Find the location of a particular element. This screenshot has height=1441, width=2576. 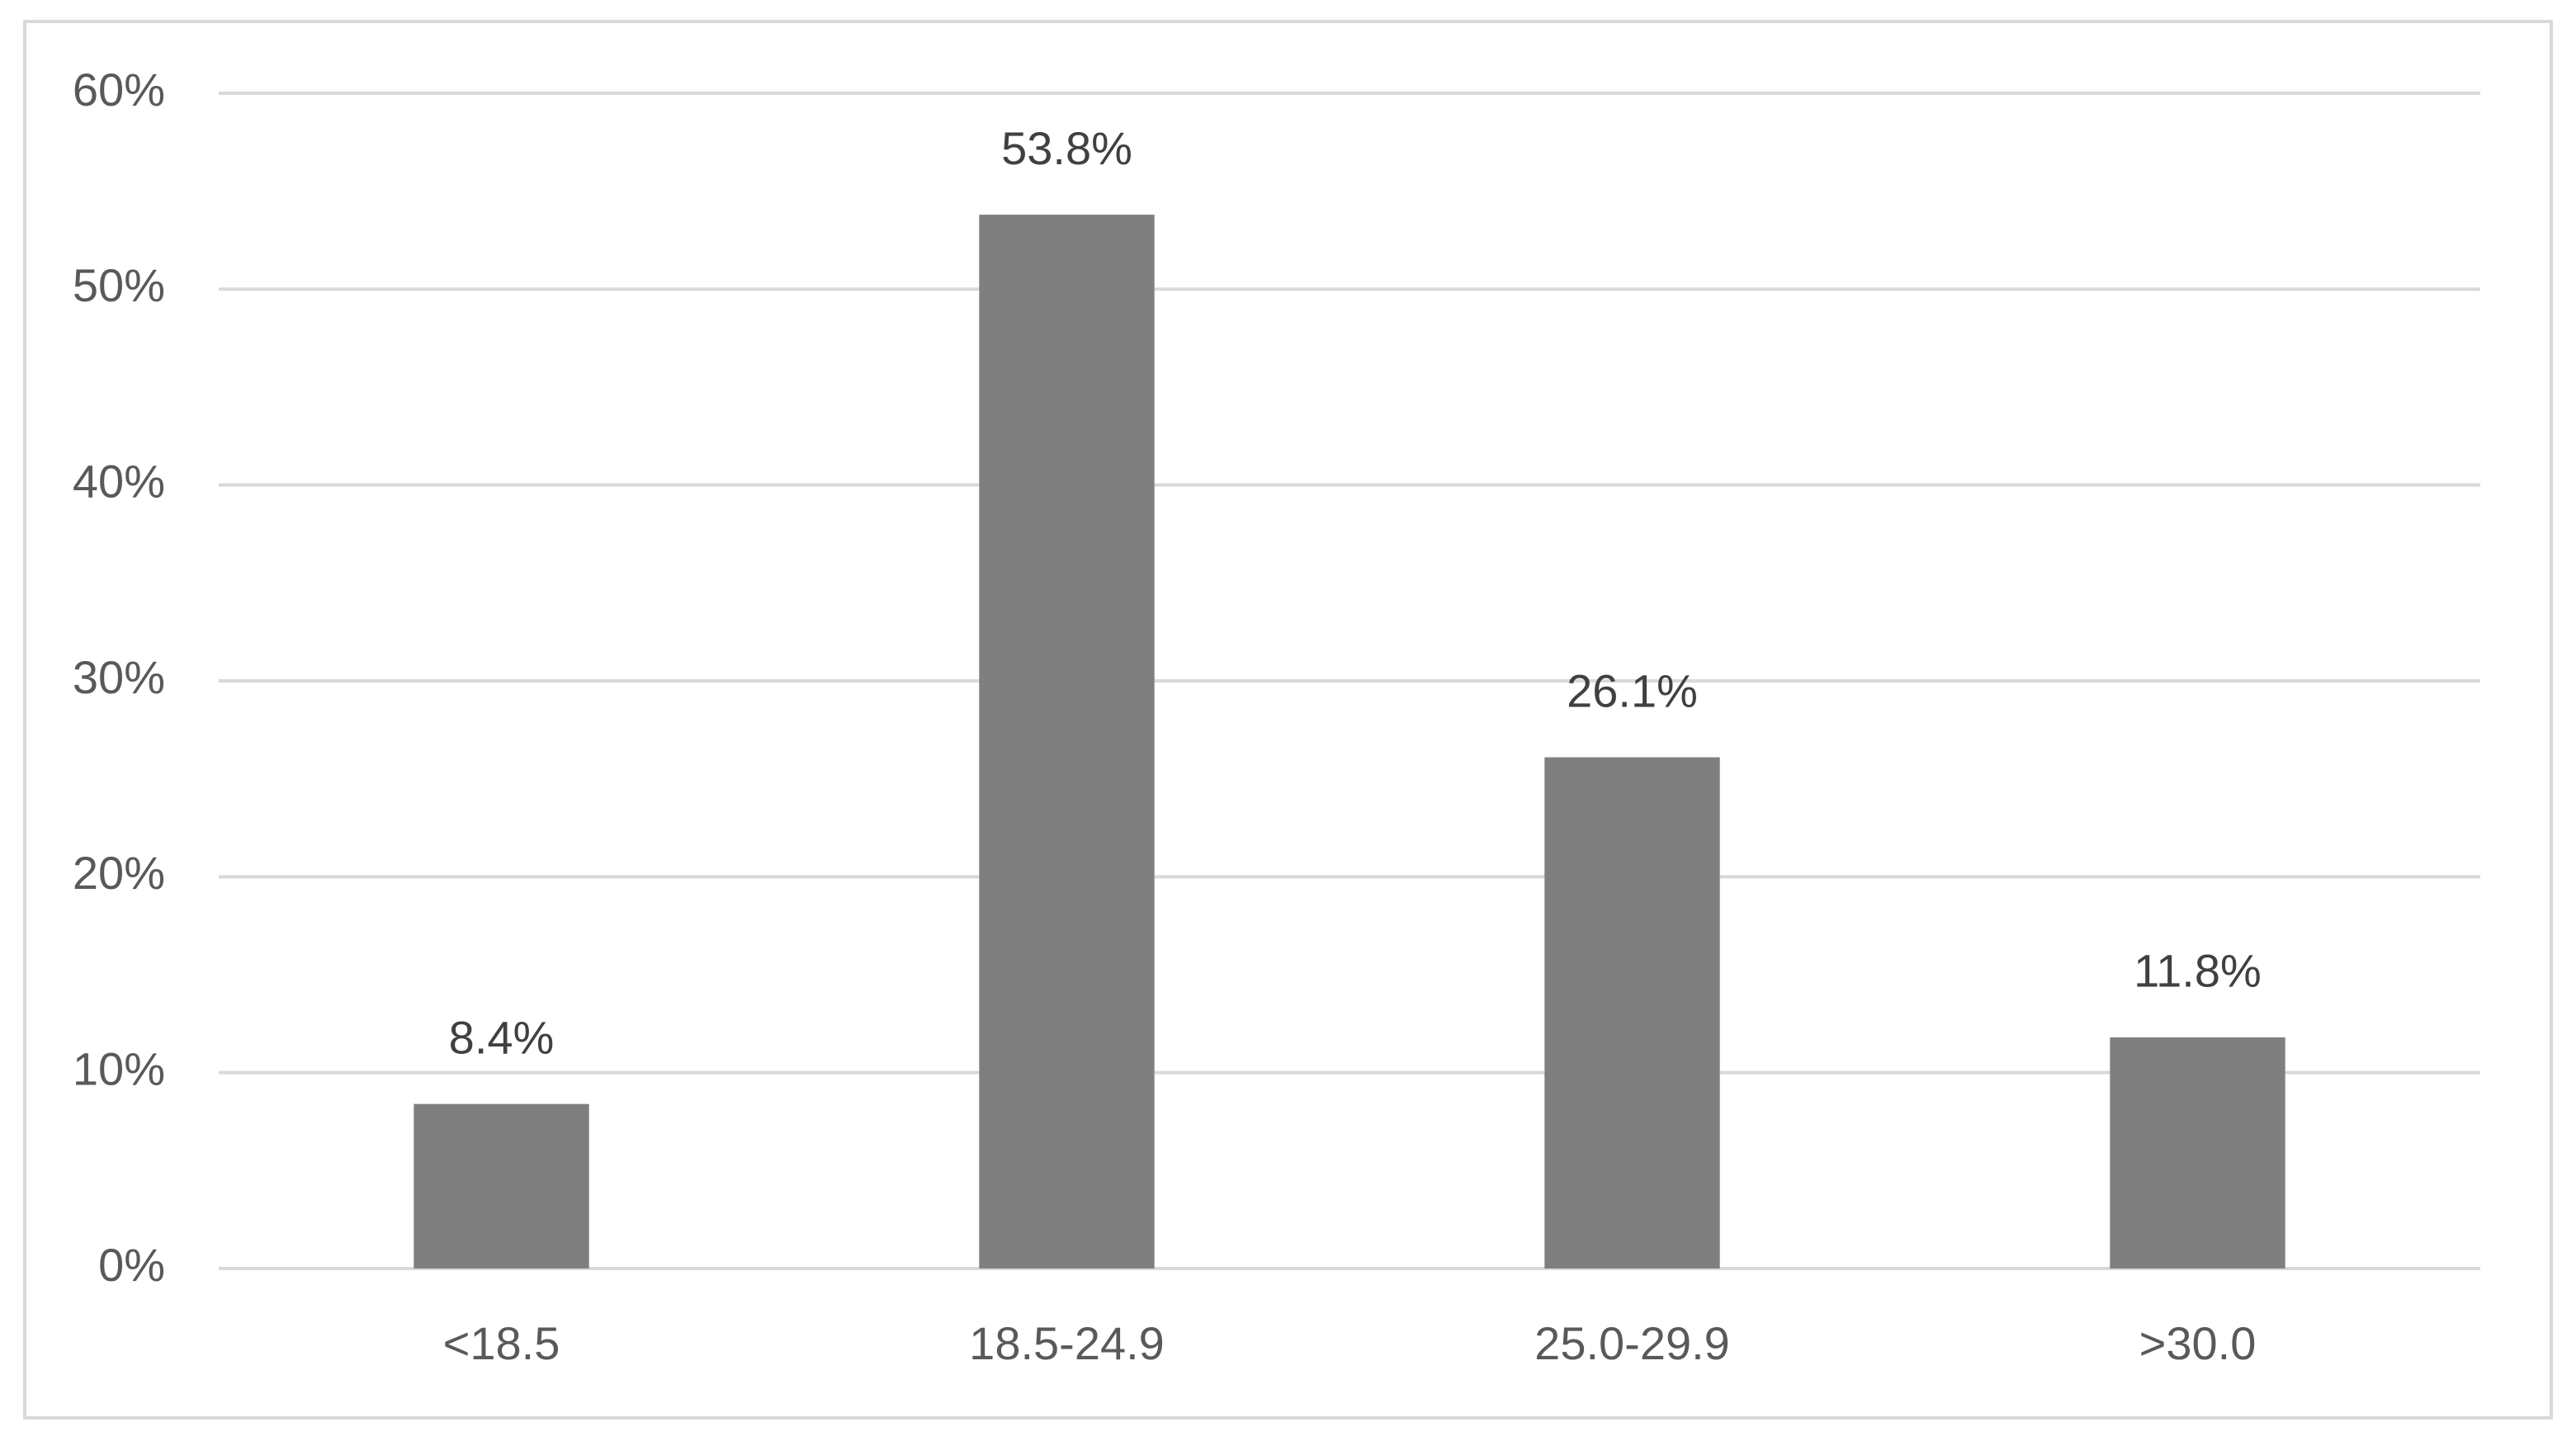

x-tick-label: <18.5 is located at coordinates (501, 1343).